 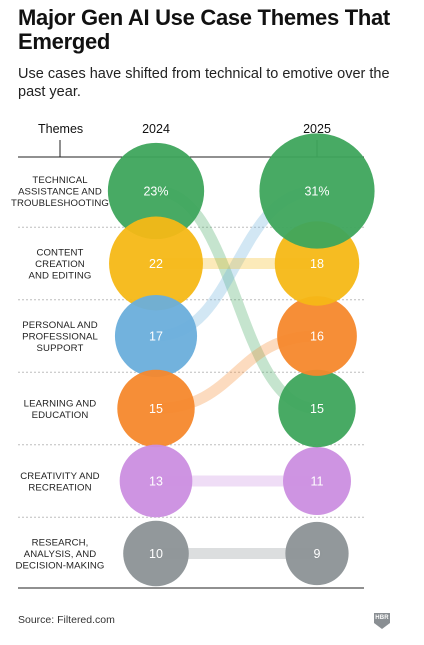 What do you see at coordinates (60, 403) in the screenshot?
I see `theme-label-line: LEARNING AND` at bounding box center [60, 403].